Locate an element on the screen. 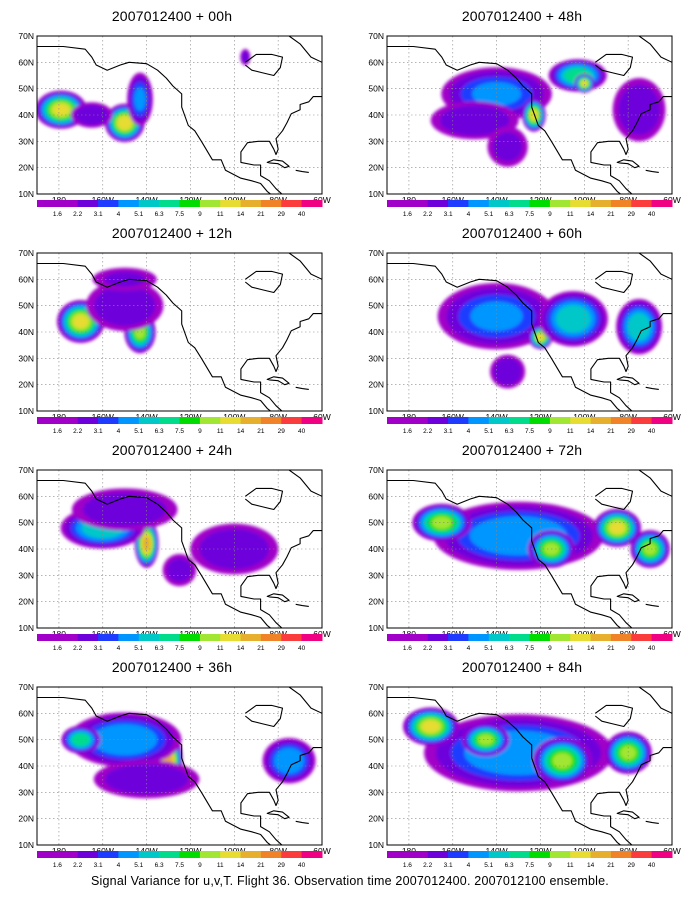 Image resolution: width=700 pixels, height=900 pixels. panel-title: 2007012400 + 84h is located at coordinates (522, 667).